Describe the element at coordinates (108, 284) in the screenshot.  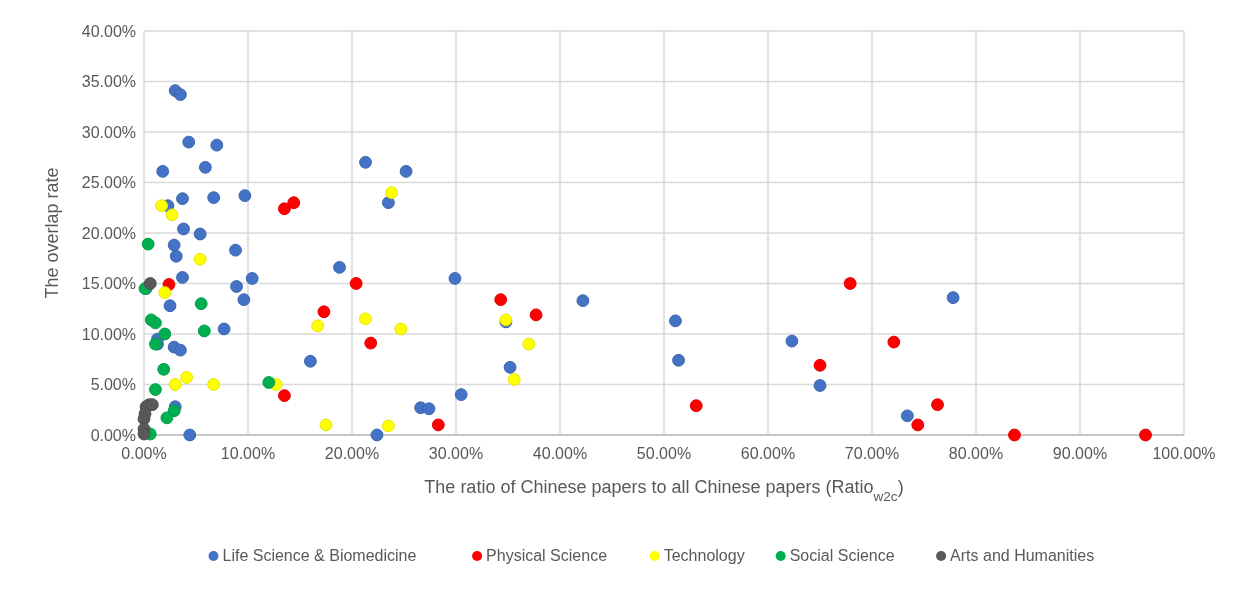
I see `y-tick-label: 15.00%` at that location.